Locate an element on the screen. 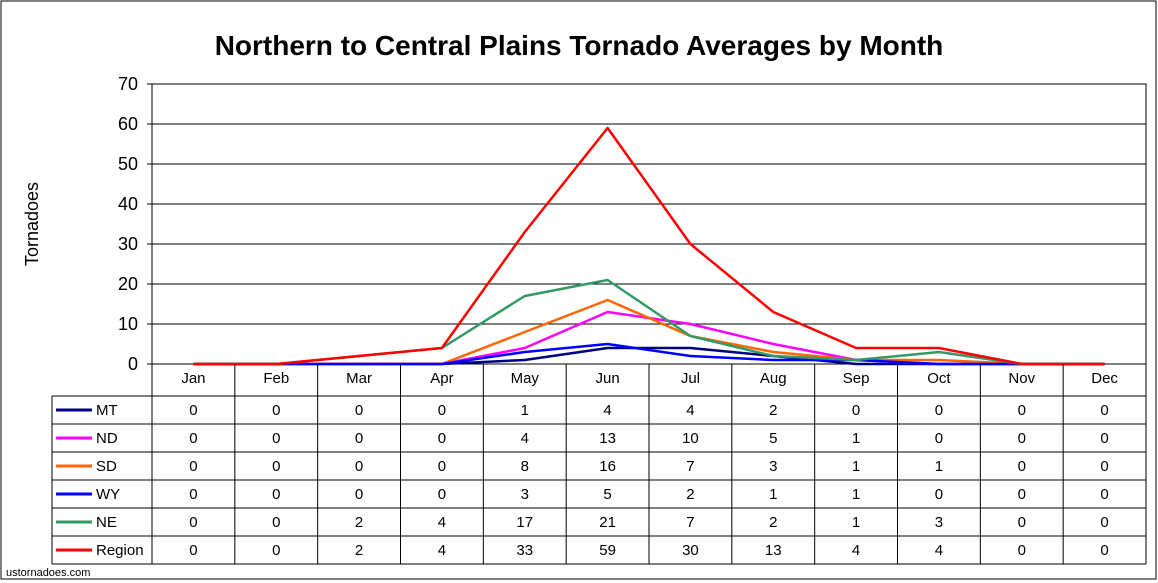  series-name: Region is located at coordinates (120, 550).